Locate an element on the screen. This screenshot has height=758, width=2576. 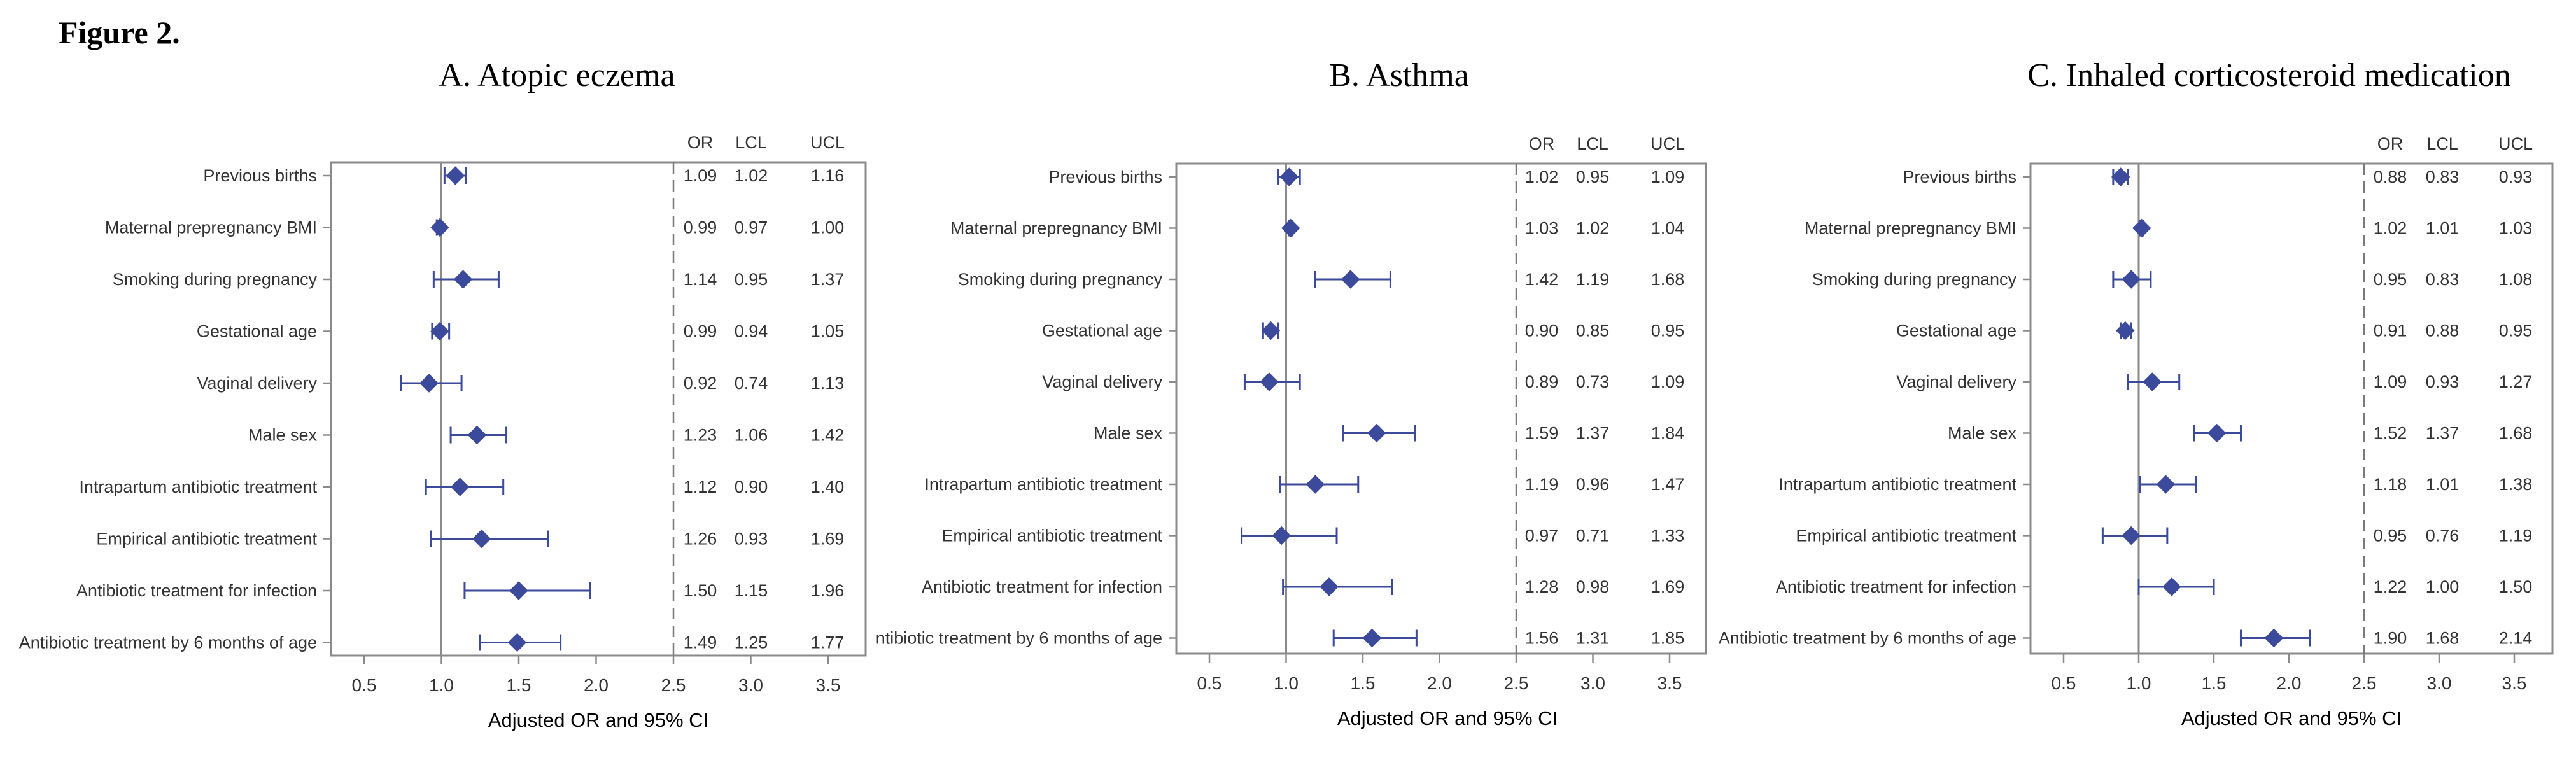
category-label: Gestational age is located at coordinates (257, 331).